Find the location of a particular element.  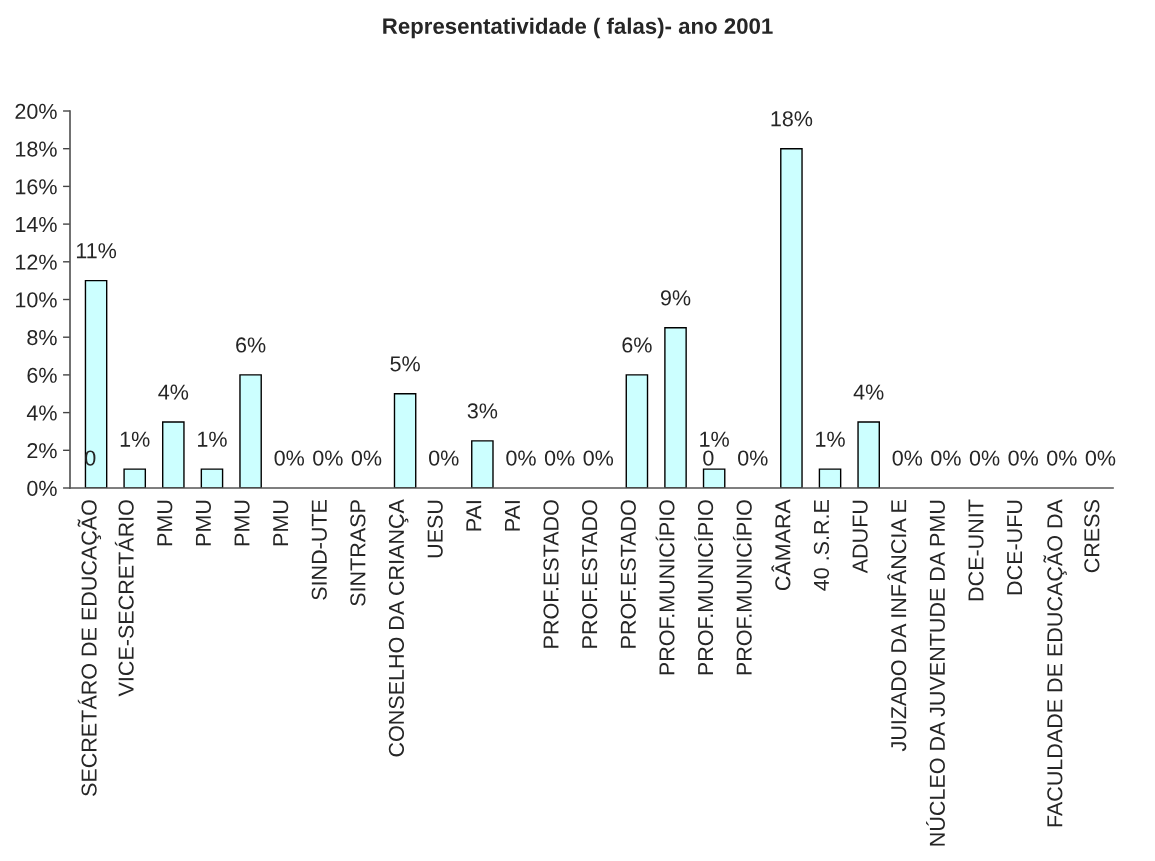

y-tick-label: 14% is located at coordinates (36, 224).